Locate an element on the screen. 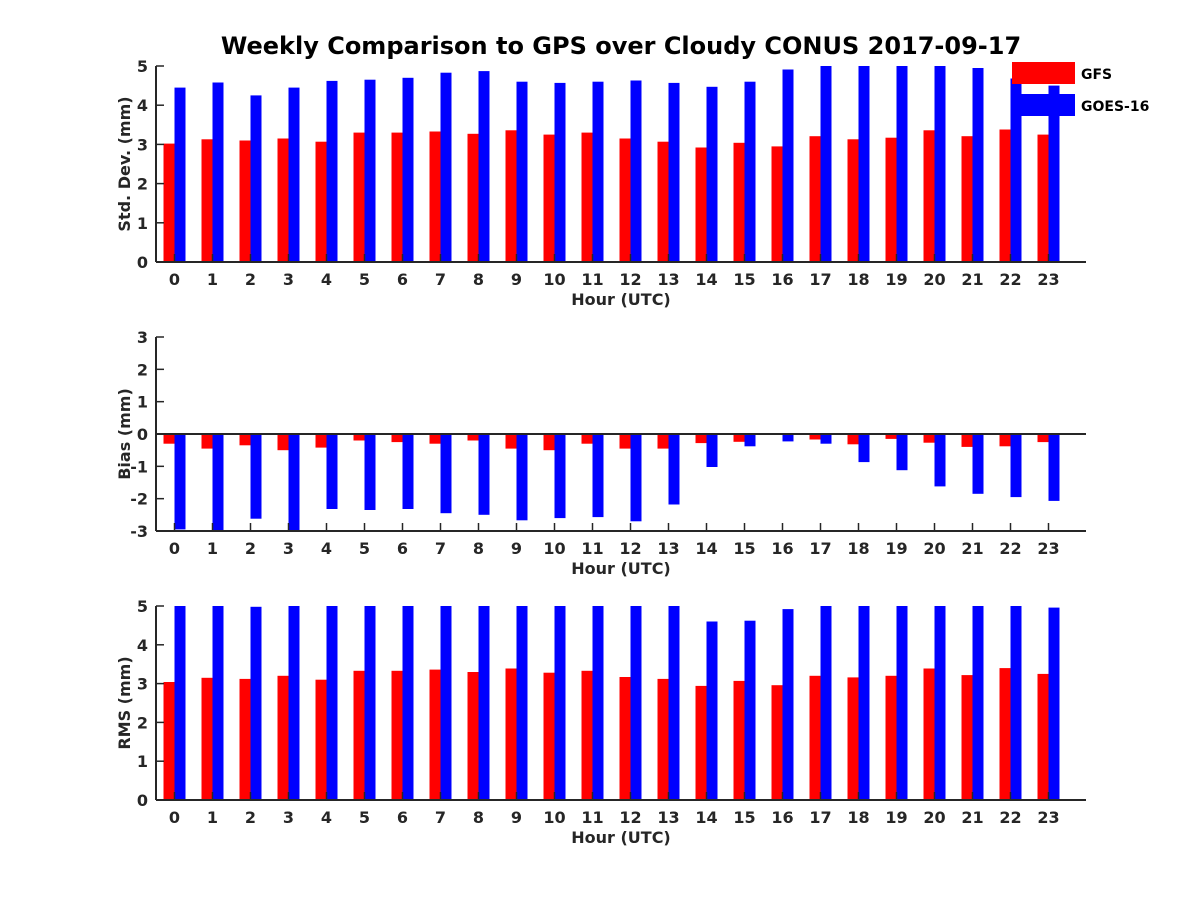  x-tick-label: 16 is located at coordinates (782, 817).